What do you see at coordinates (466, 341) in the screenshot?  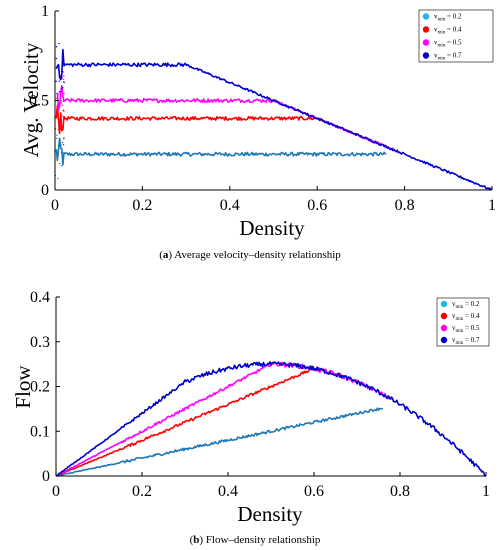 I see `legend-entry: vmin = 0.7` at bounding box center [466, 341].